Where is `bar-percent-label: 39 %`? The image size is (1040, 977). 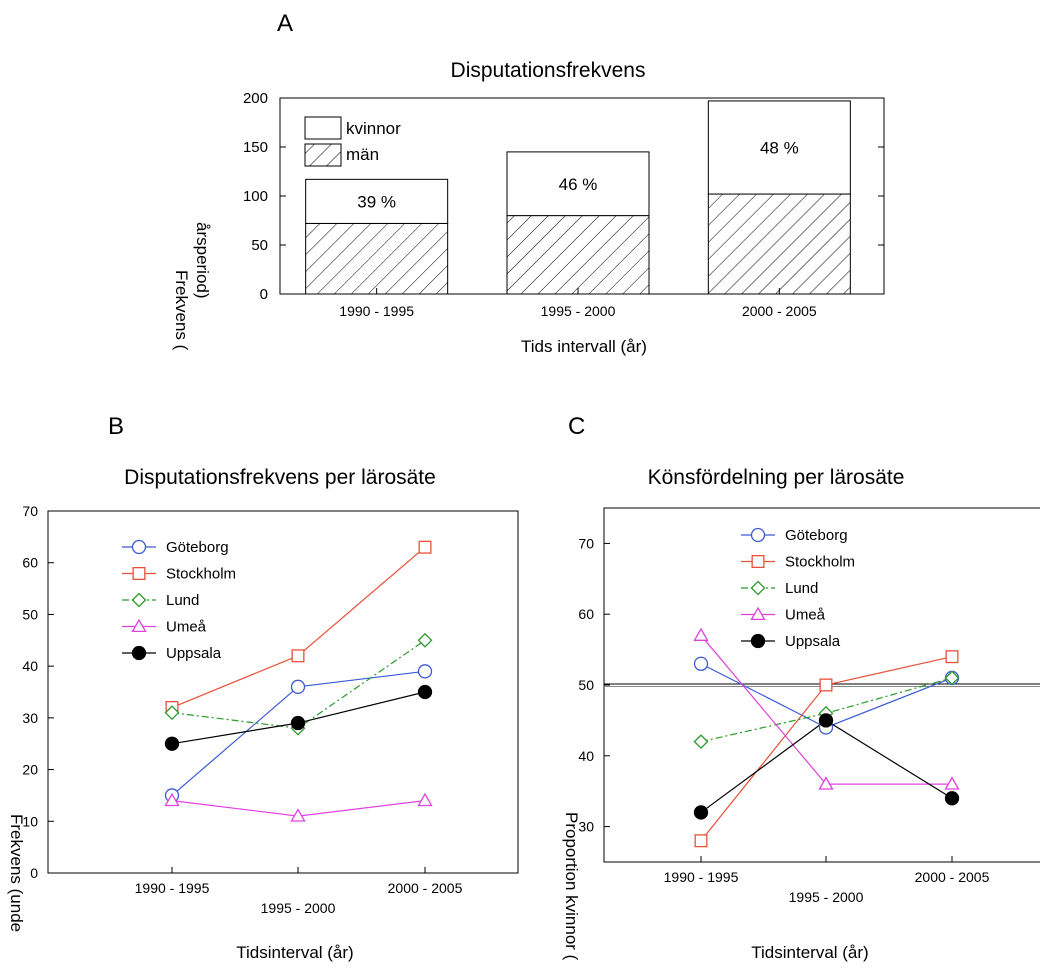
bar-percent-label: 39 % is located at coordinates (376, 201).